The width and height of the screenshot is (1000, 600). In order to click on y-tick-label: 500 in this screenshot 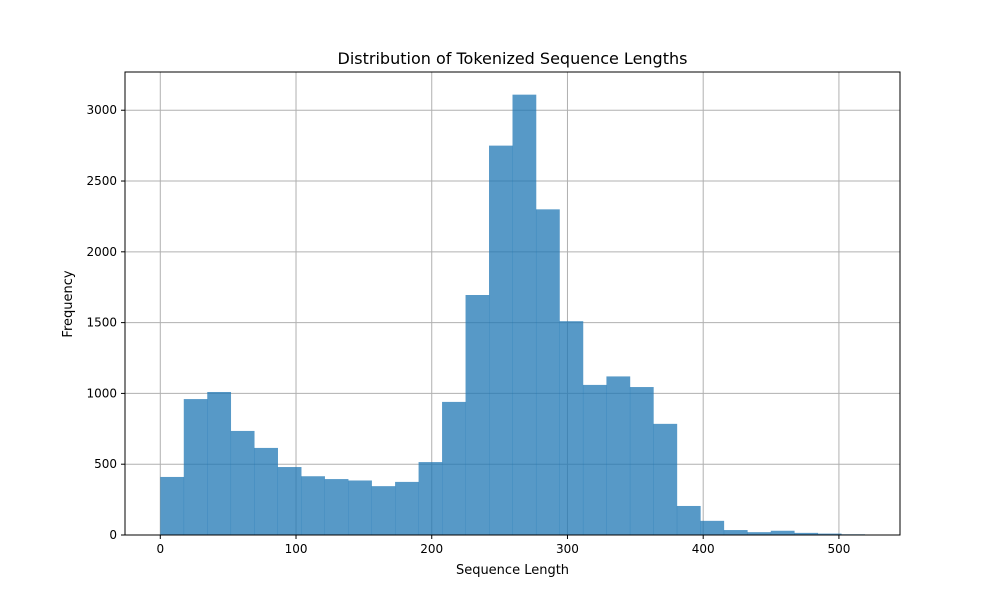, I will do `click(105, 464)`.